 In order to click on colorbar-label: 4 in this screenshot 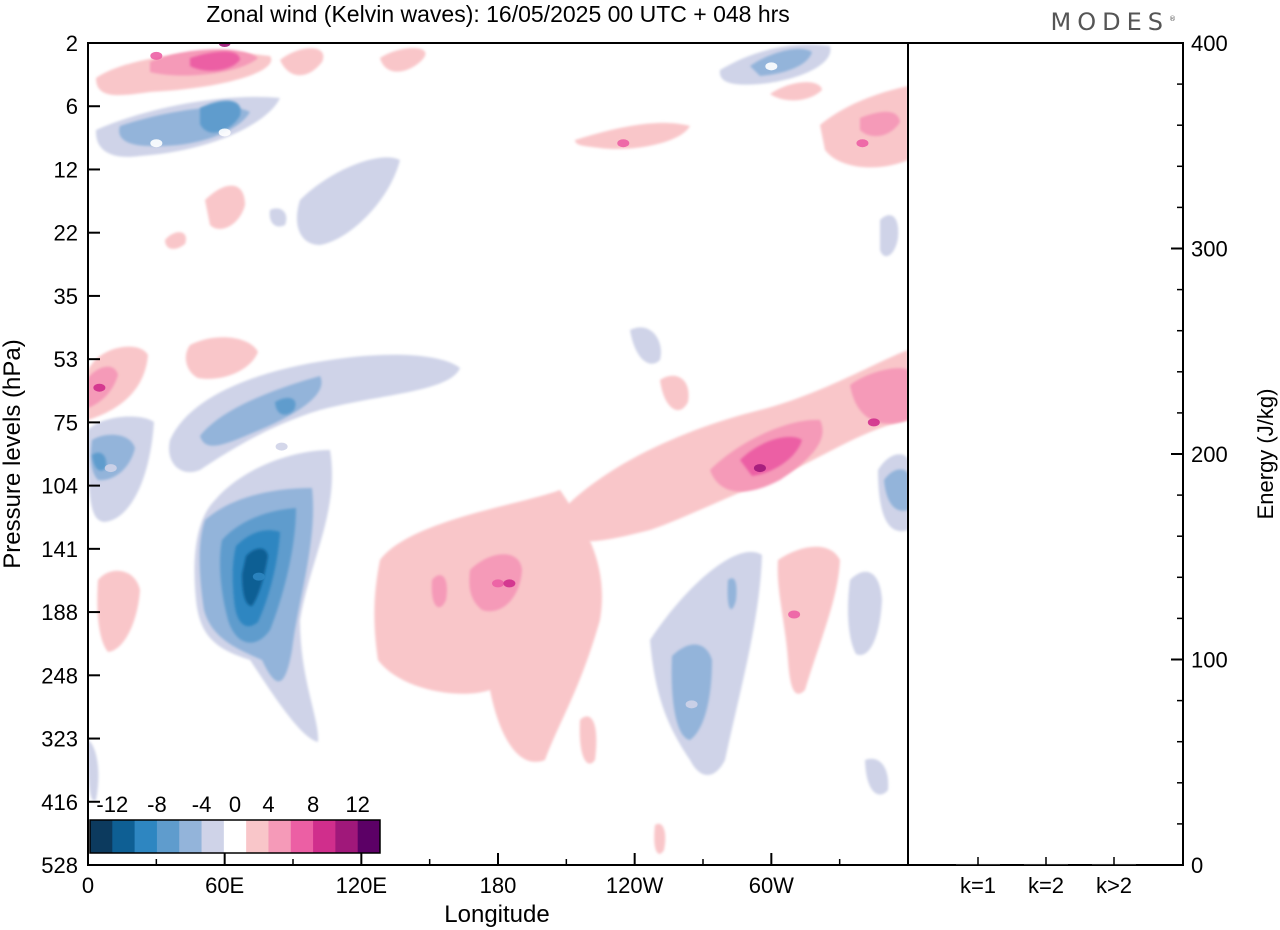, I will do `click(268, 804)`.